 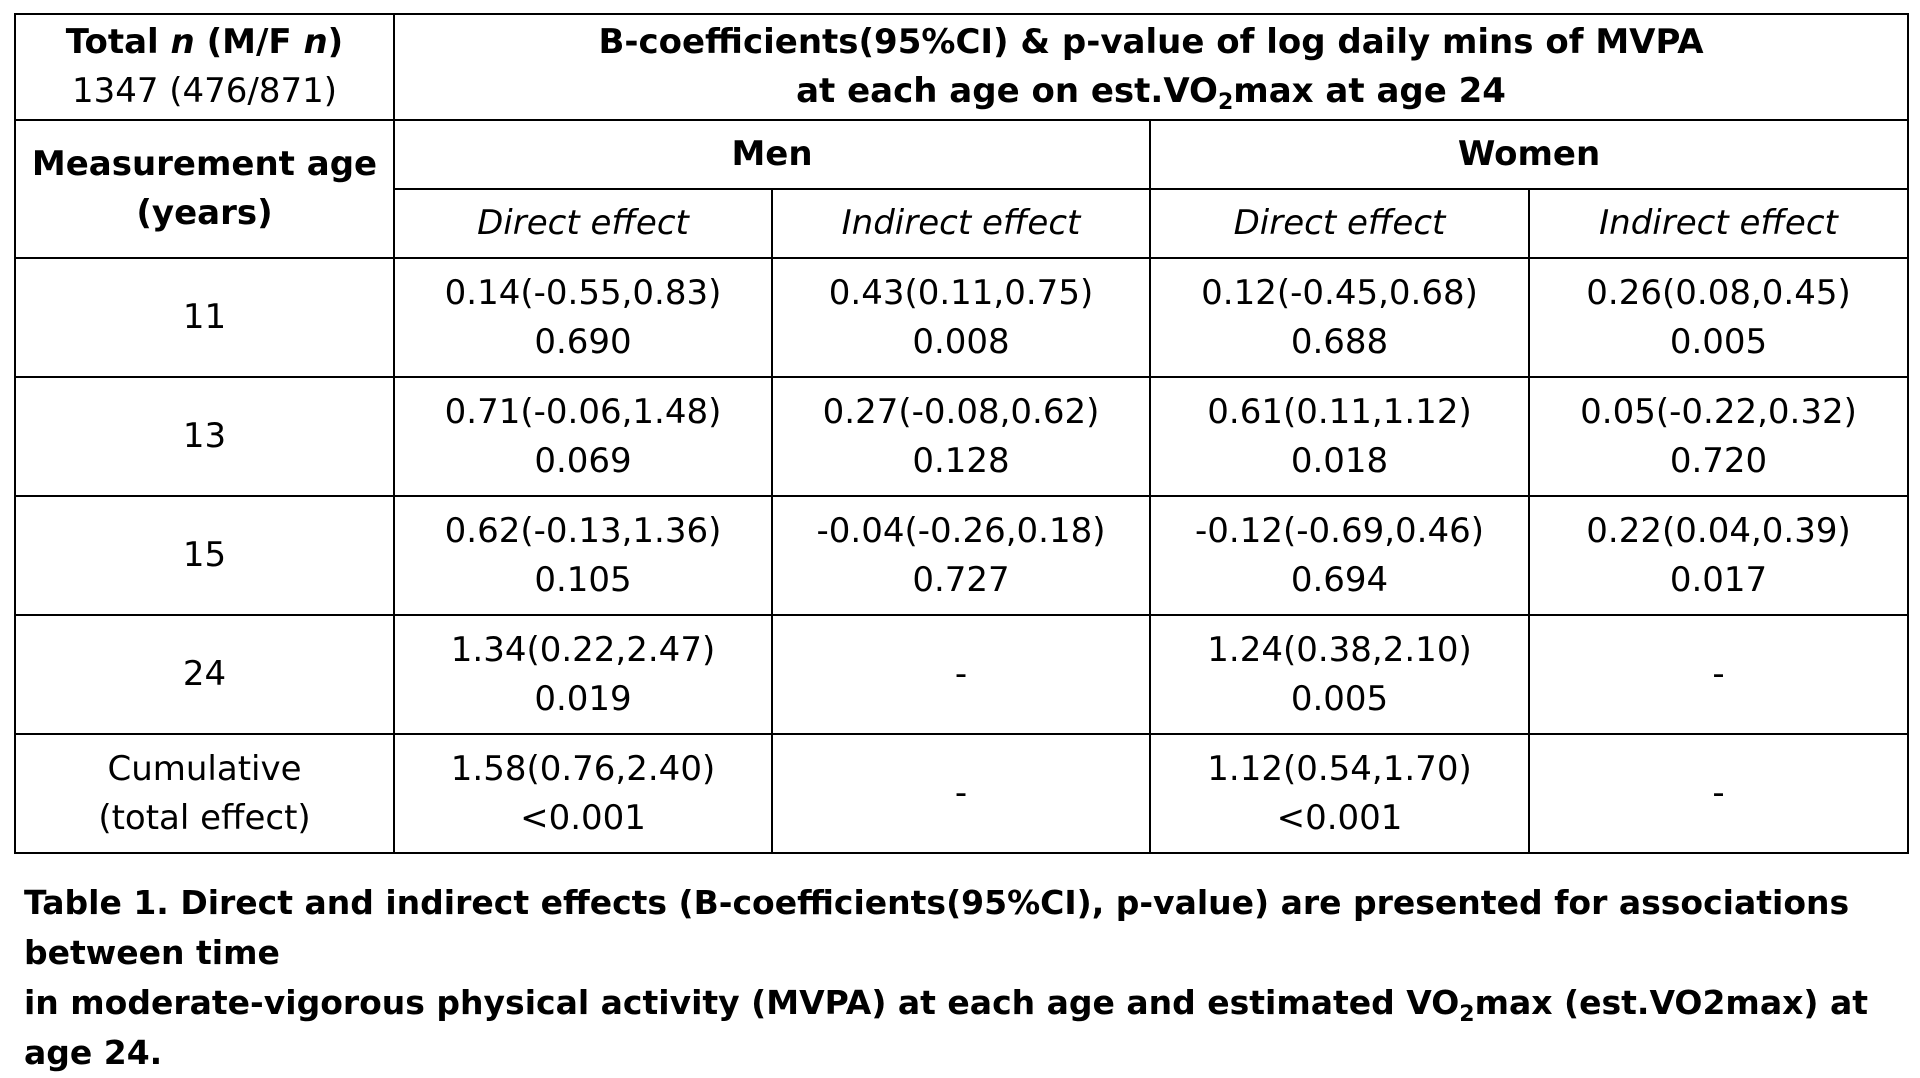 I want to click on women-direct-cell: 0.61(0.11,1.12) 0.018, so click(x=1339, y=436).